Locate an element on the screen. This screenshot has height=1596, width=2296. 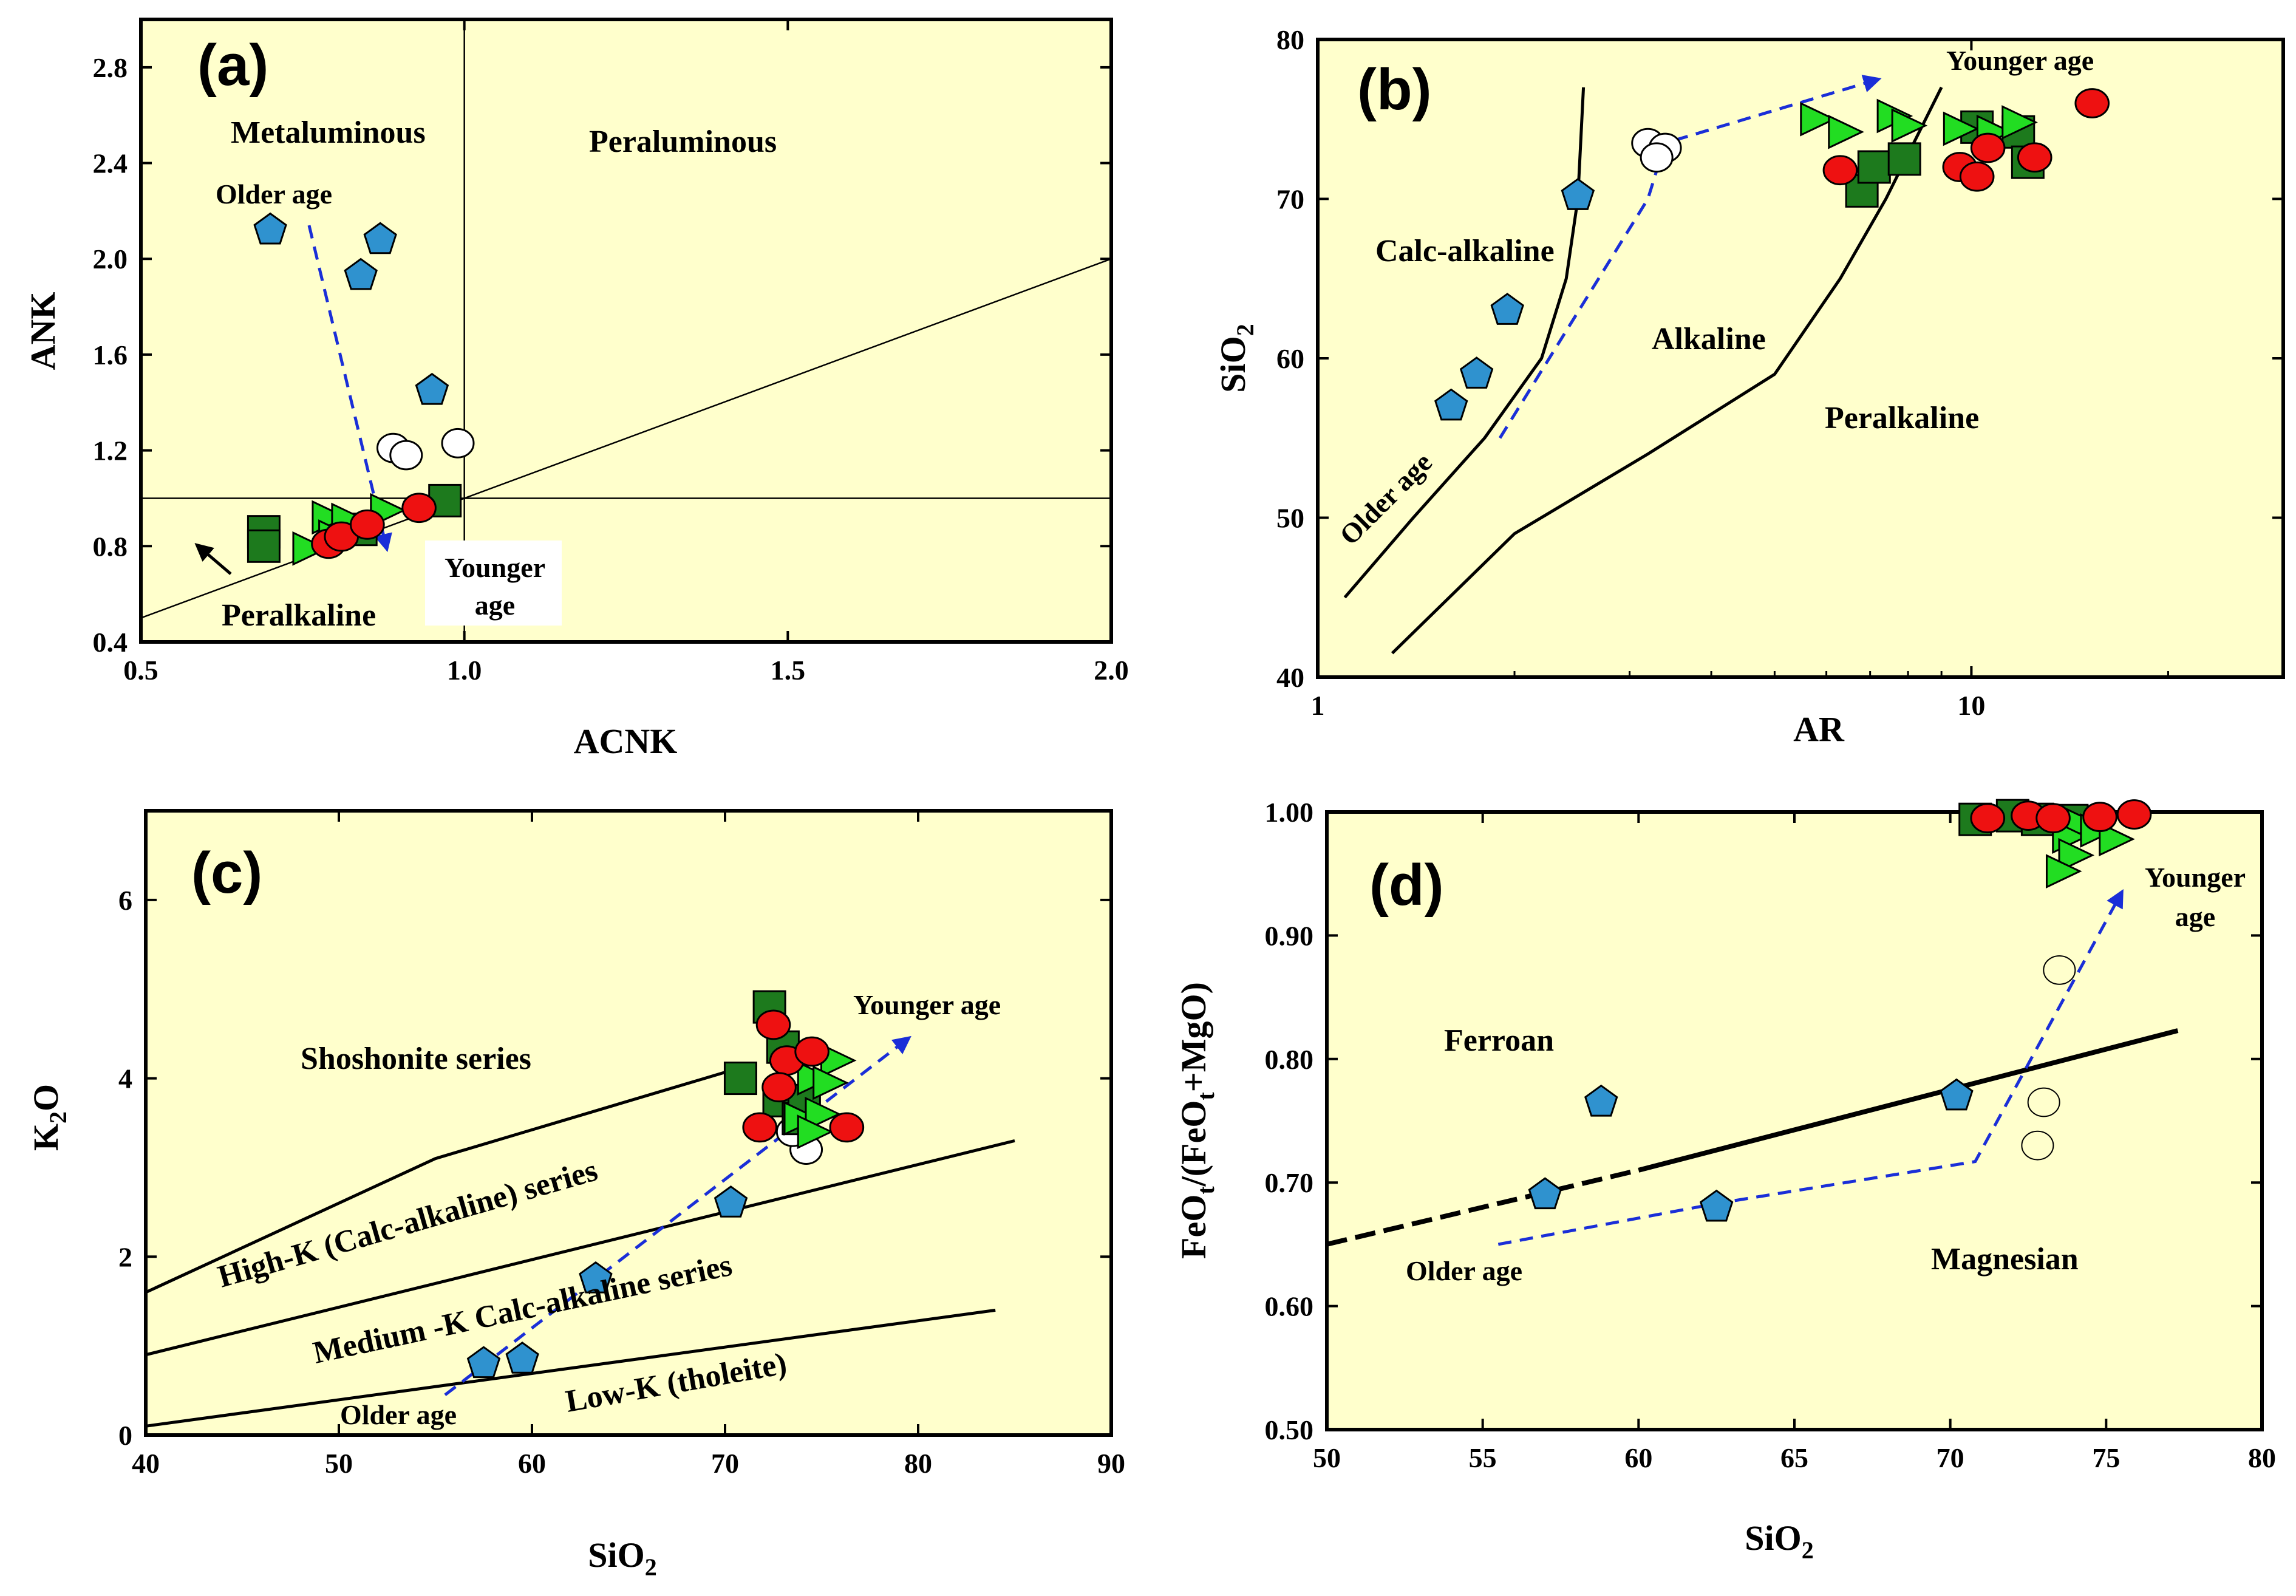
older-age-label-d: Older age is located at coordinates (1464, 1270).